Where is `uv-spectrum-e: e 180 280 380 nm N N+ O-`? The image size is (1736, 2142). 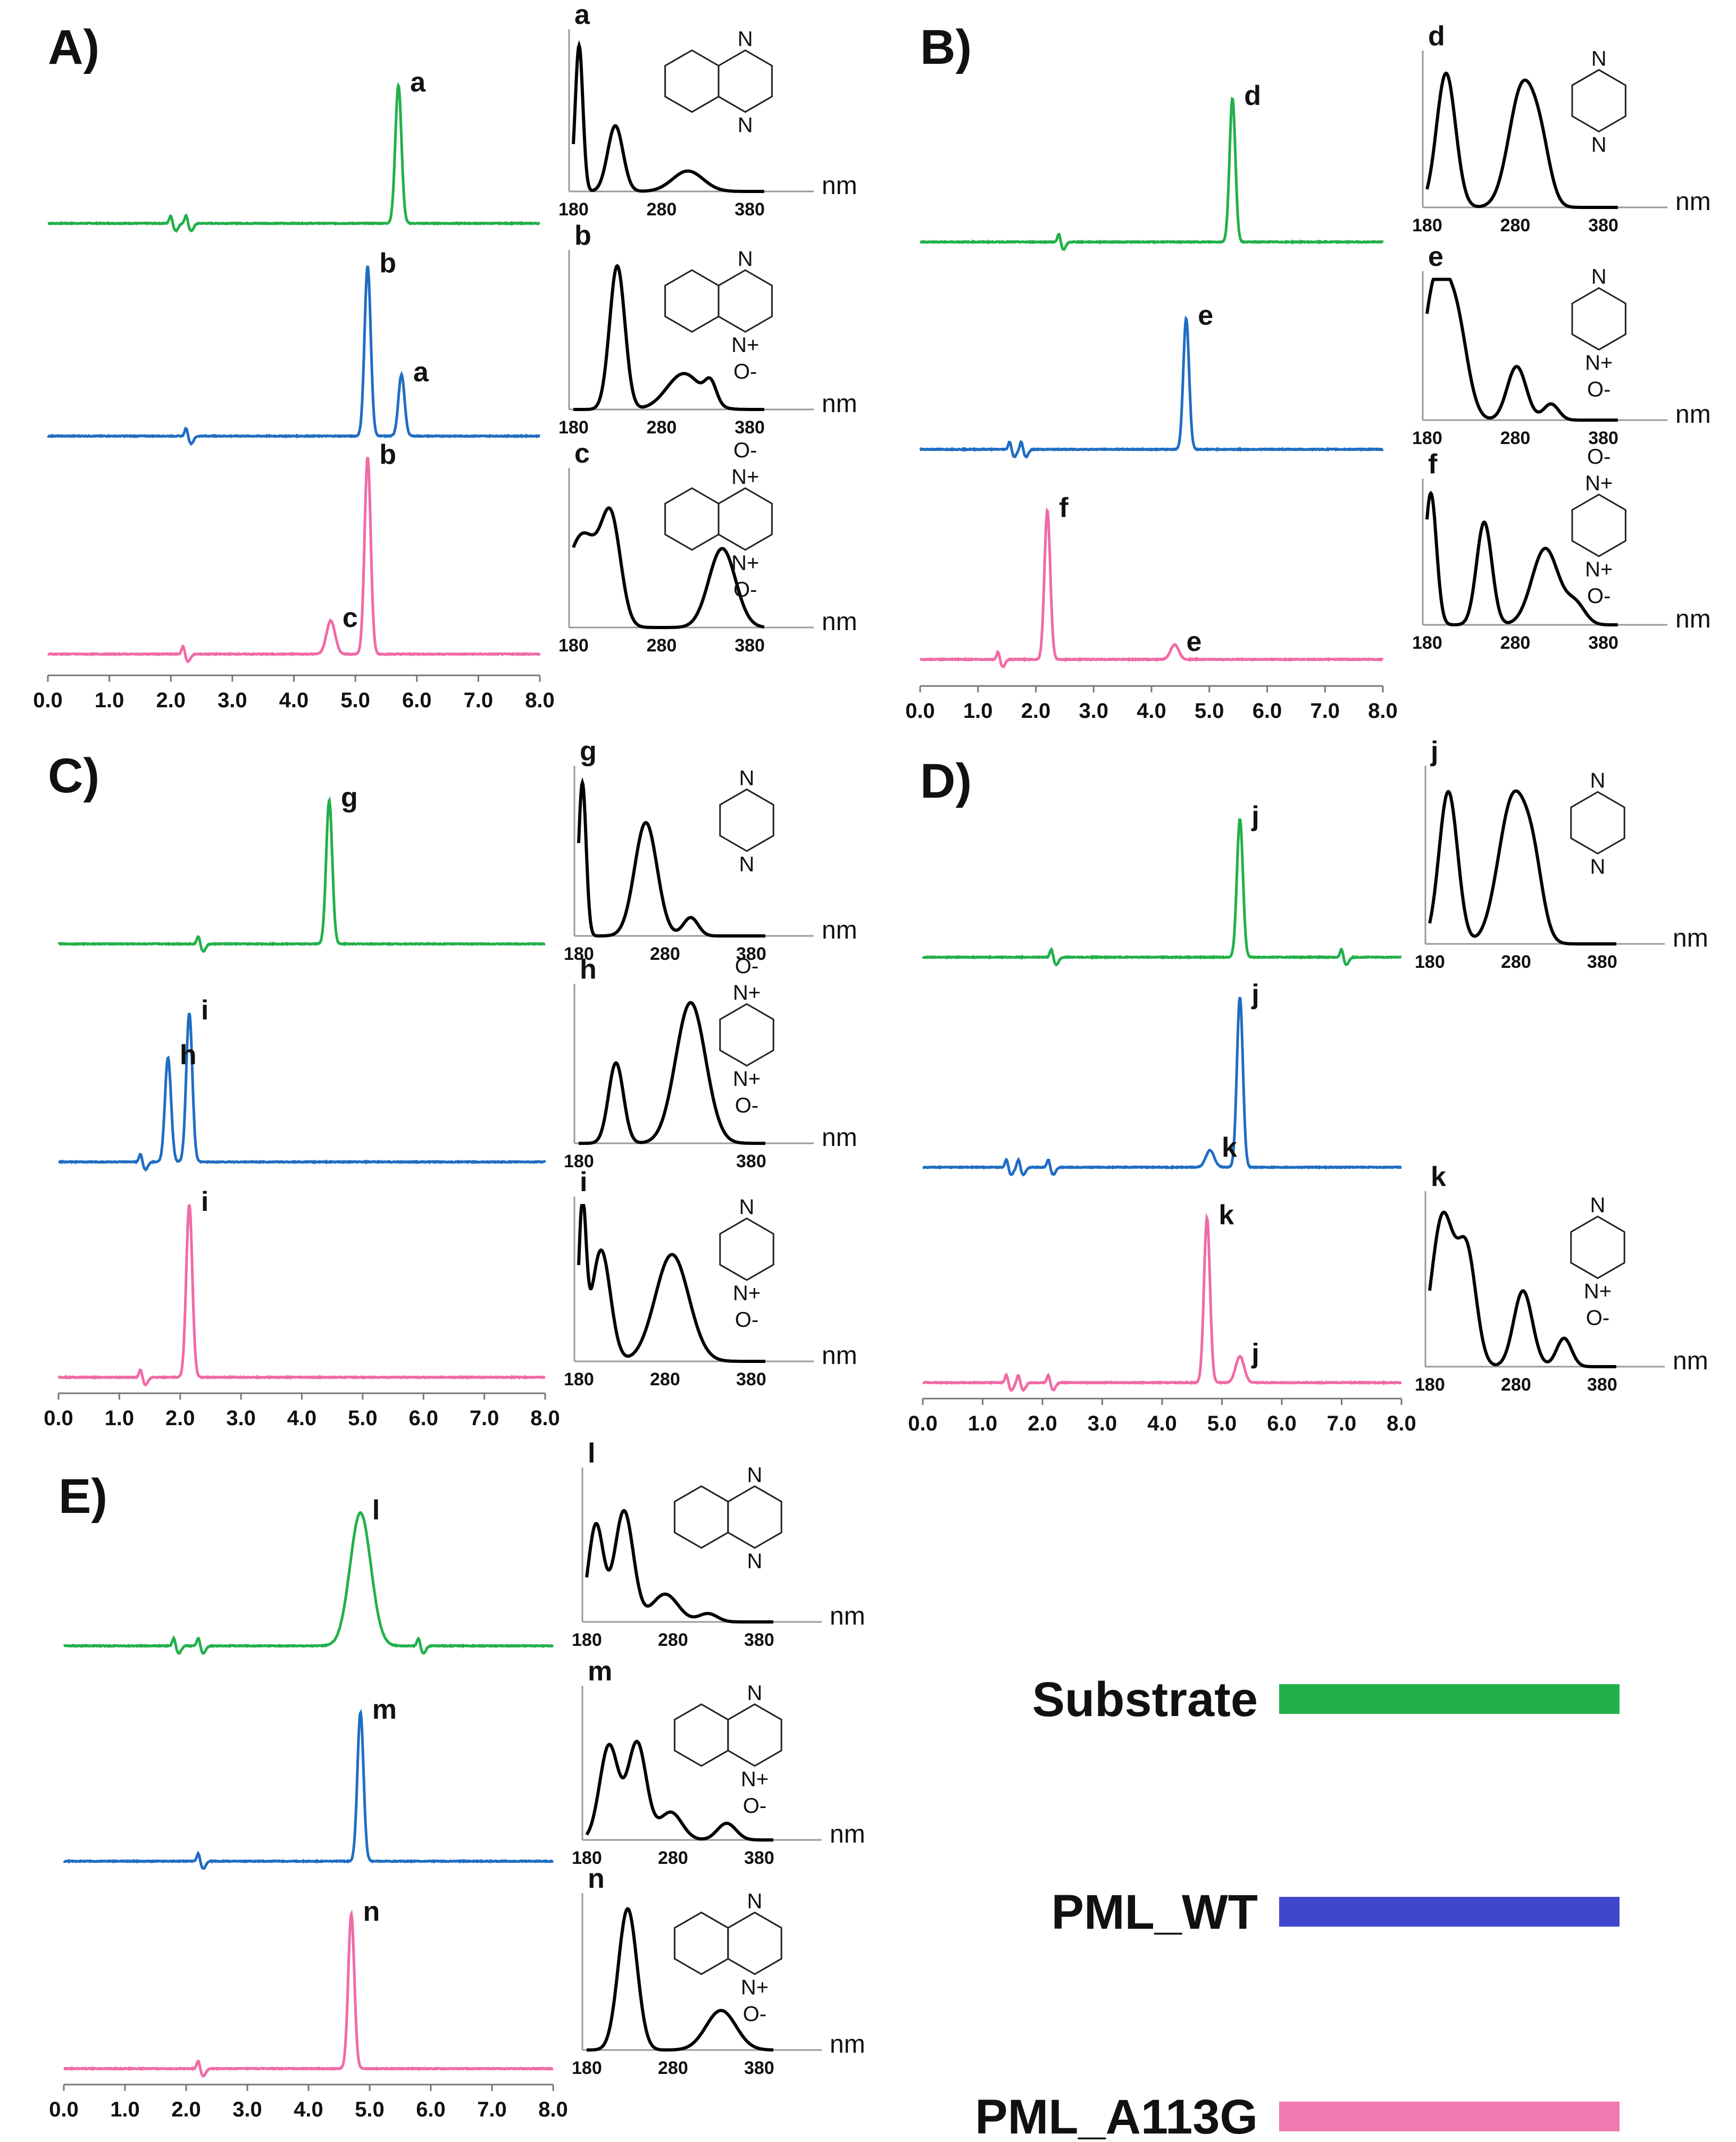
uv-spectrum-e: e 180 280 380 nm N N+ O- is located at coordinates (1562, 345).